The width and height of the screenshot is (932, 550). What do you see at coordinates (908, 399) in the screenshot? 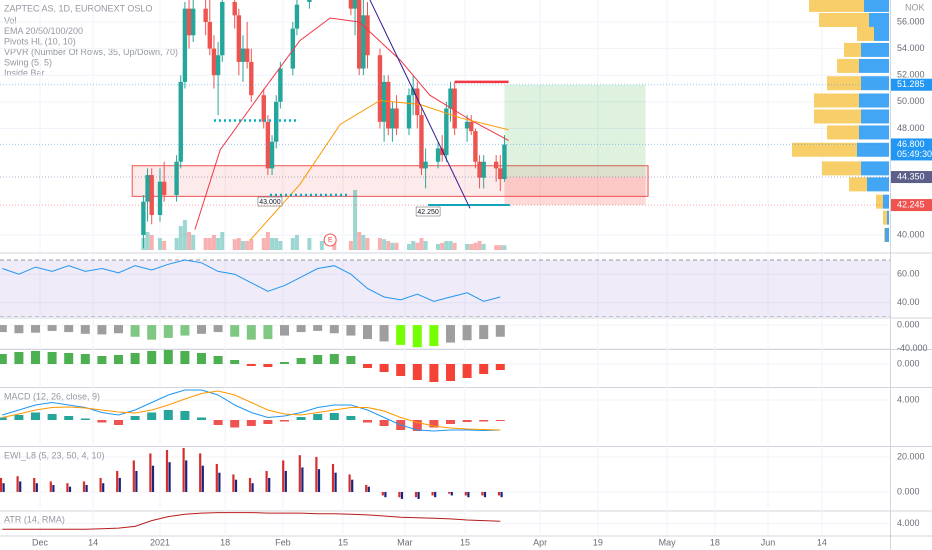
I see `y-tick-label: 4.000` at bounding box center [908, 399].